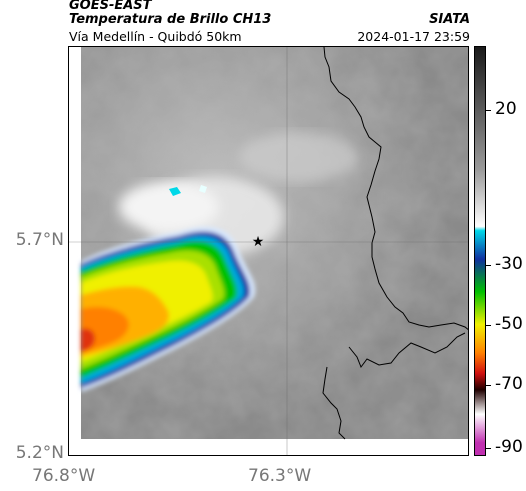  Describe the element at coordinates (509, 264) in the screenshot. I see `colorbar-label: -30` at that location.